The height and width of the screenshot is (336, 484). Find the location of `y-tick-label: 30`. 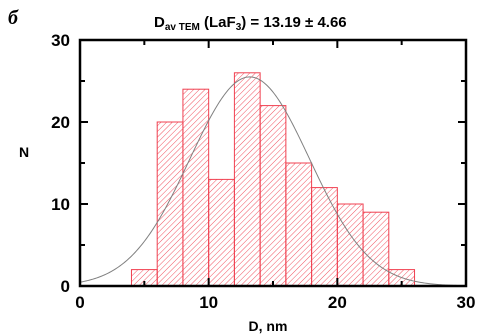

y-tick-label: 30 is located at coordinates (60, 40).